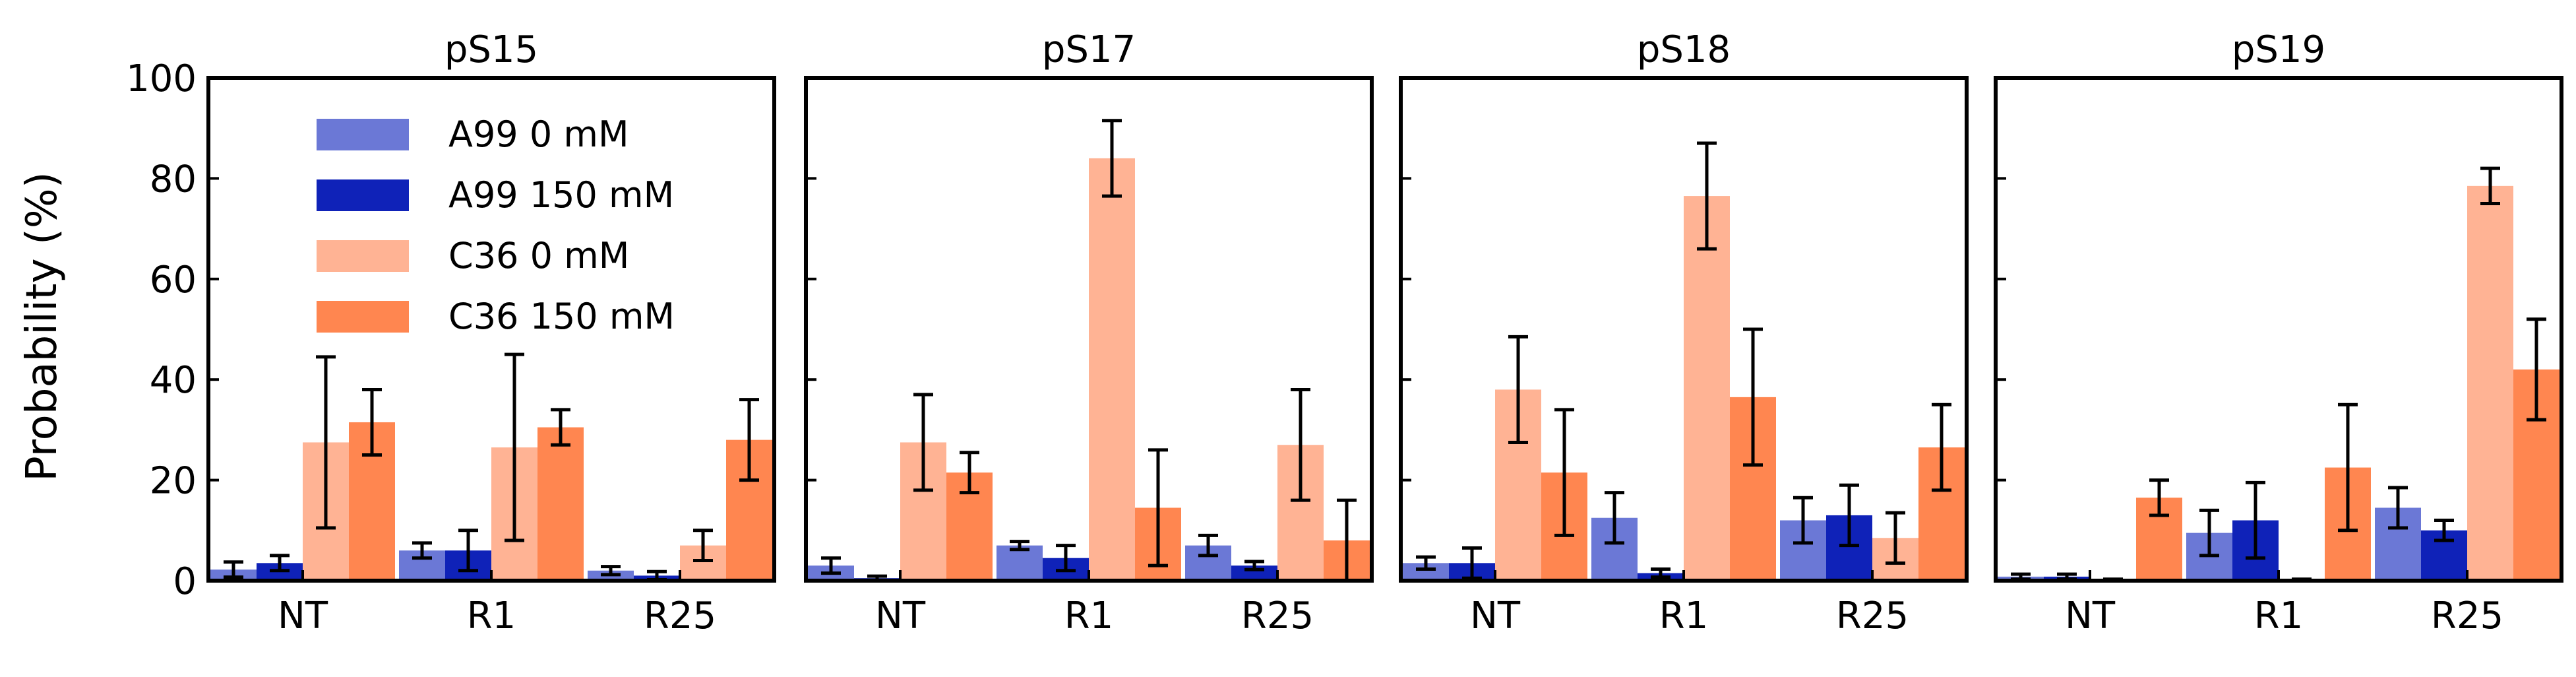 Image resolution: width=2576 pixels, height=677 pixels. What do you see at coordinates (1089, 49) in the screenshot?
I see `panel-title: pS17` at bounding box center [1089, 49].